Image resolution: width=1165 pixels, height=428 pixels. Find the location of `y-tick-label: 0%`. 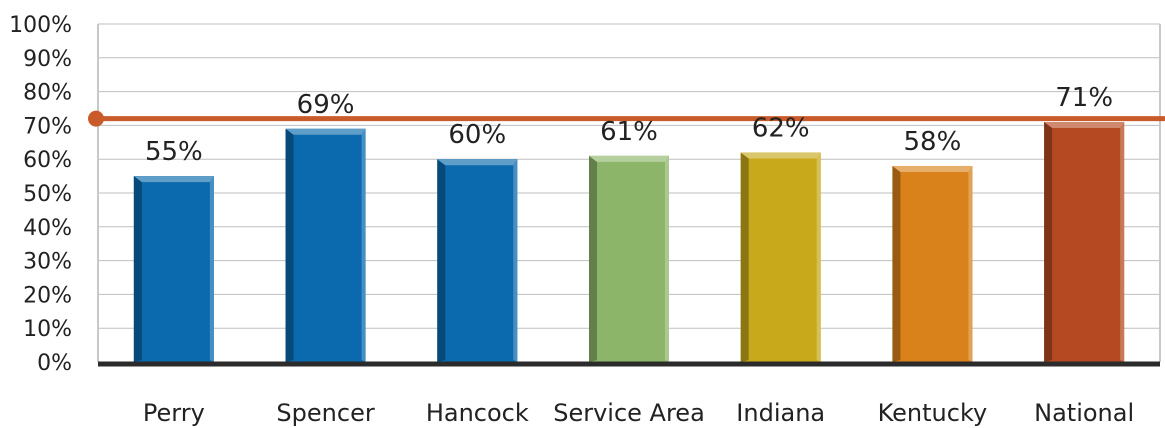

y-tick-label: 0% is located at coordinates (54, 363).